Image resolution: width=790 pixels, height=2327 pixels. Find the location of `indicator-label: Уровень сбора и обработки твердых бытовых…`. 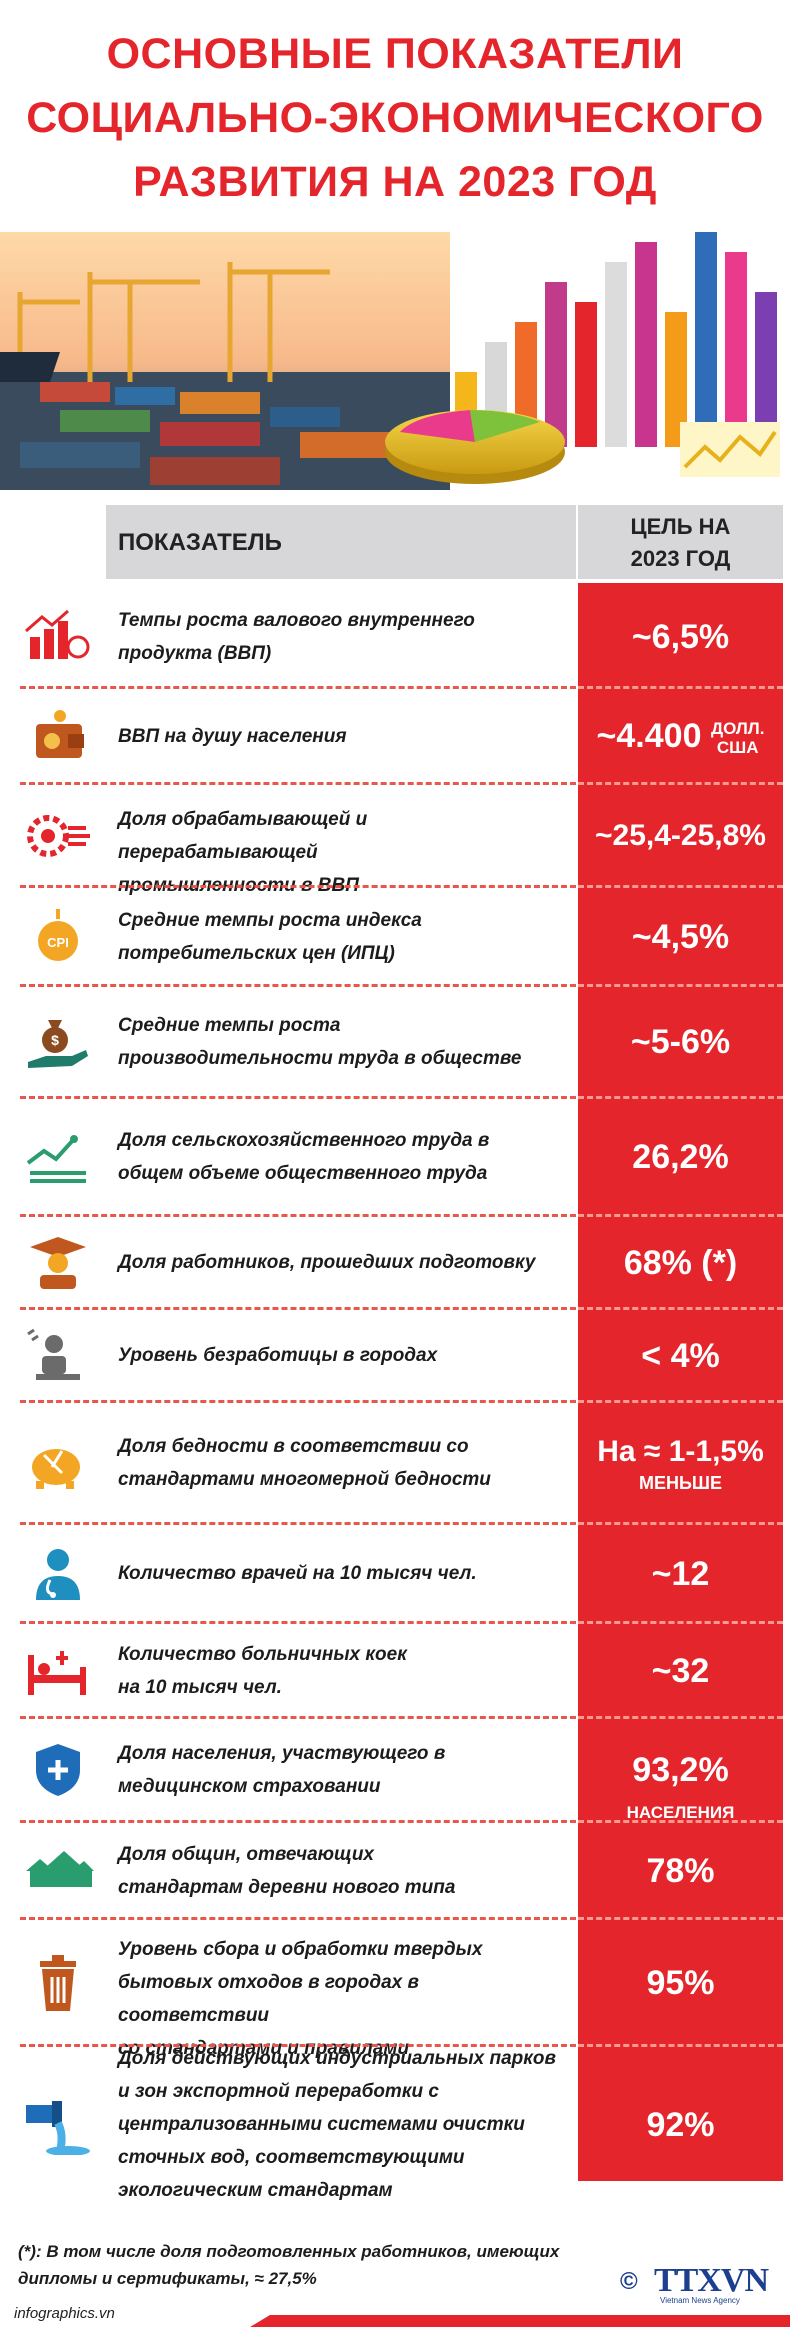

indicator-label: Уровень сбора и обработки твердых бытовых… is located at coordinates (343, 1999).